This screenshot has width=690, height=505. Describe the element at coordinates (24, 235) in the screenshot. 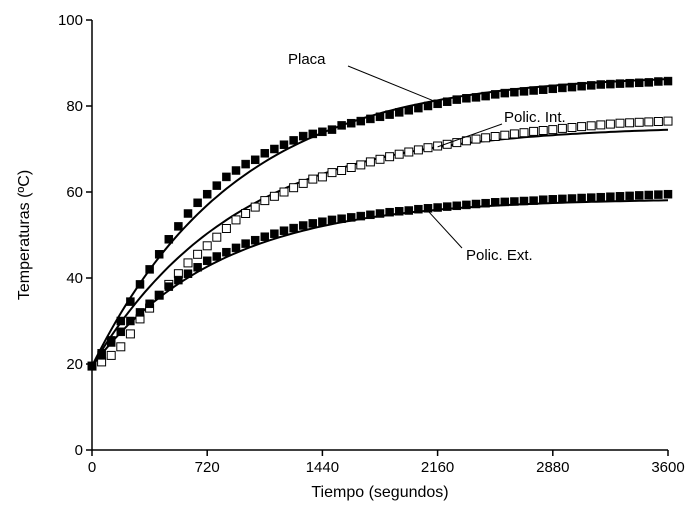

I see `y-axis-label: Temperaturas (ºC)` at that location.